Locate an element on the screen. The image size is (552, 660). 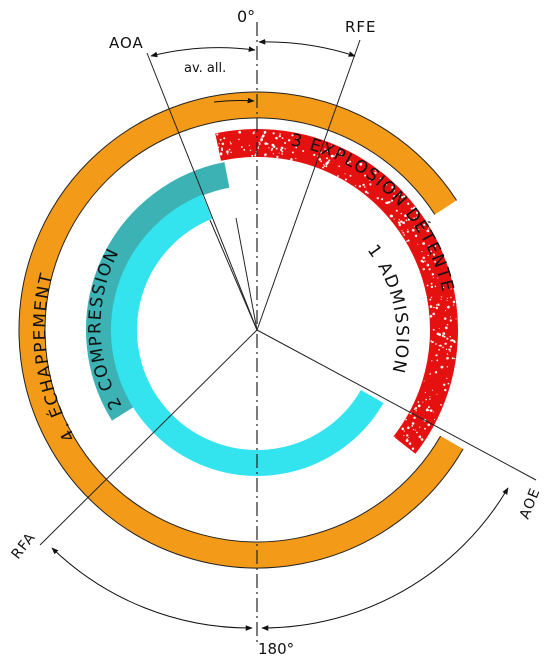
admission-label: 1 ADMISSION is located at coordinates (387, 308).